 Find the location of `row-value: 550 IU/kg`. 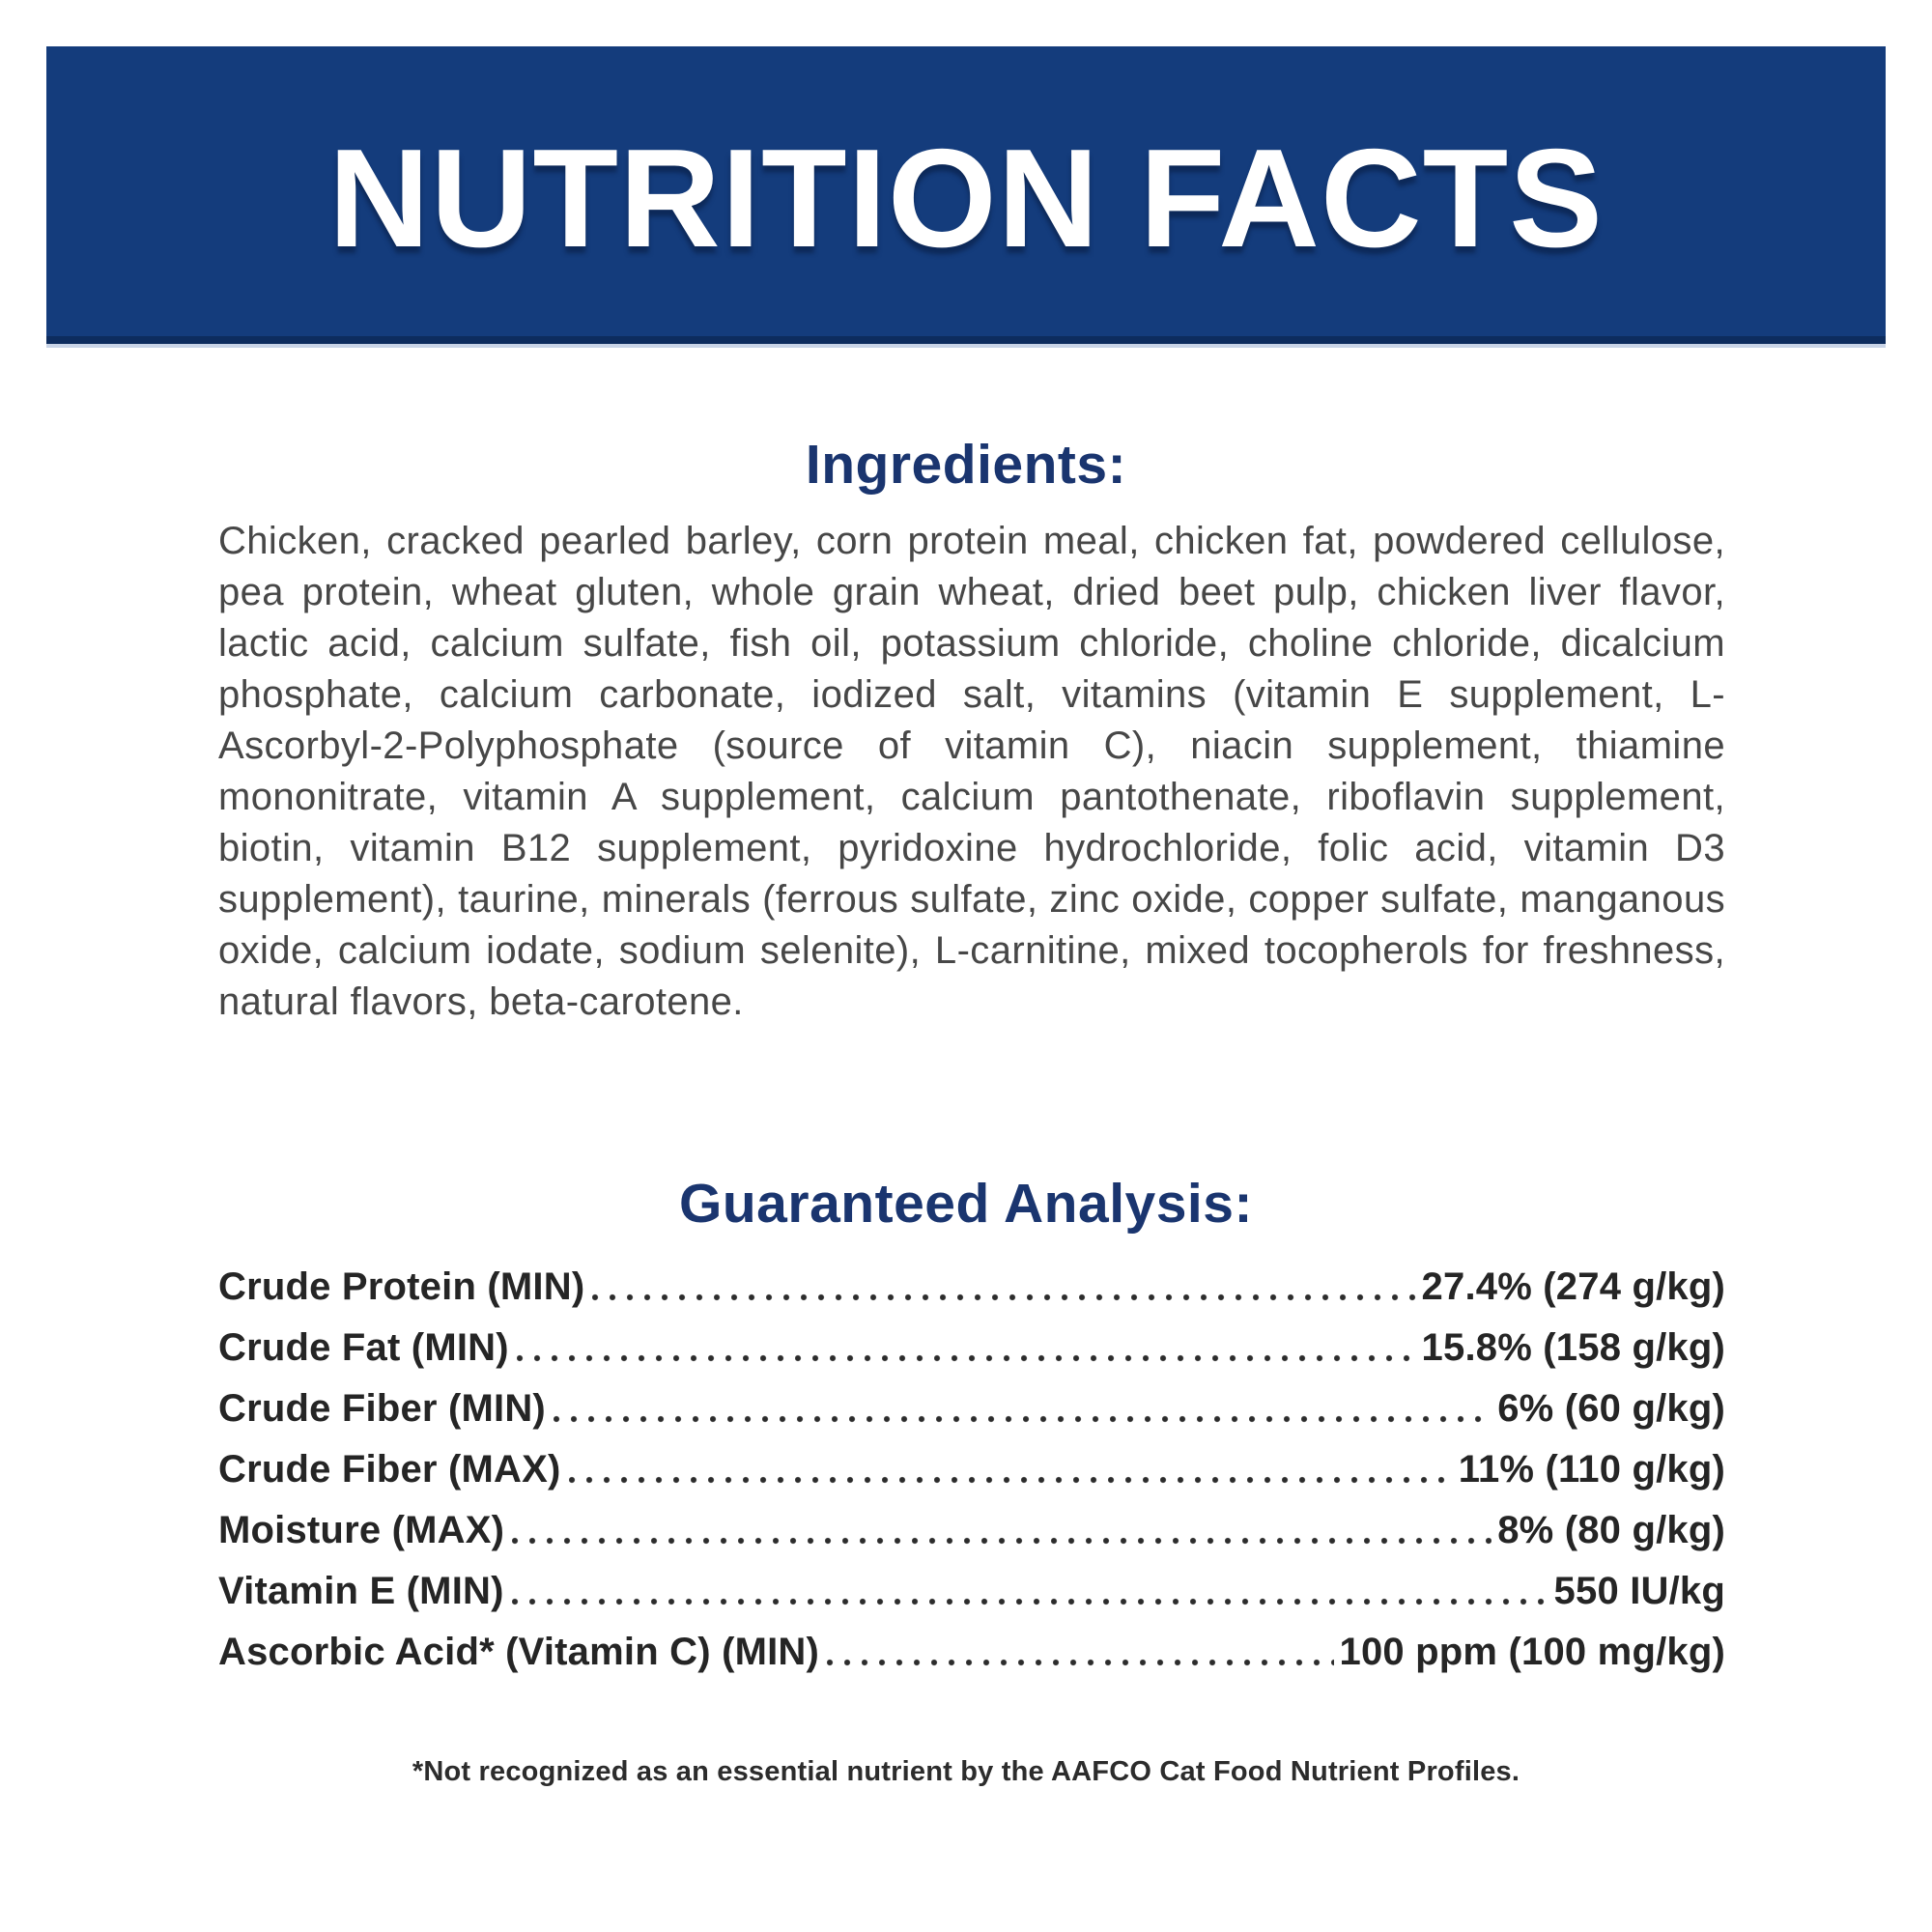

row-value: 550 IU/kg is located at coordinates (1639, 1591).